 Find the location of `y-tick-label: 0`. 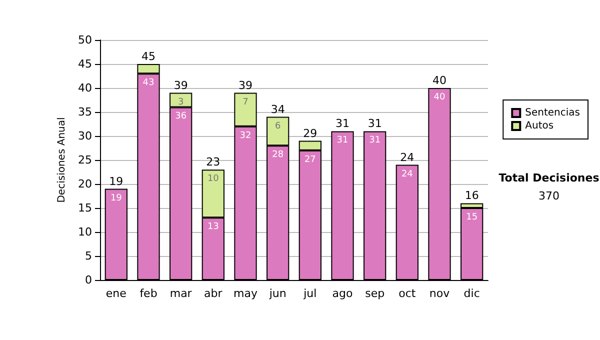

y-tick-label: 0 is located at coordinates (88, 280).